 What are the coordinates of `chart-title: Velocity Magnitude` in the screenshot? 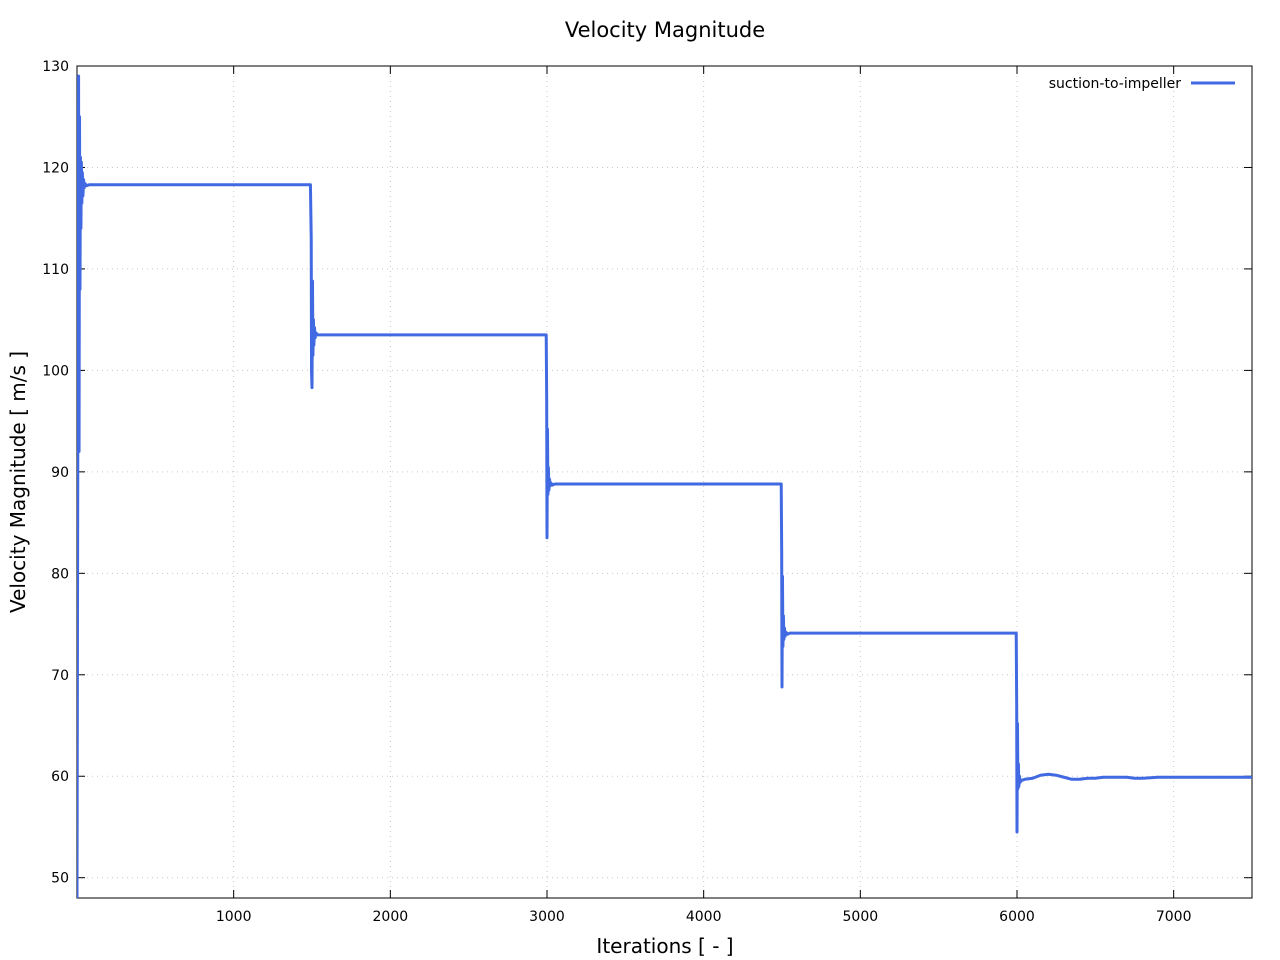 It's located at (665, 30).